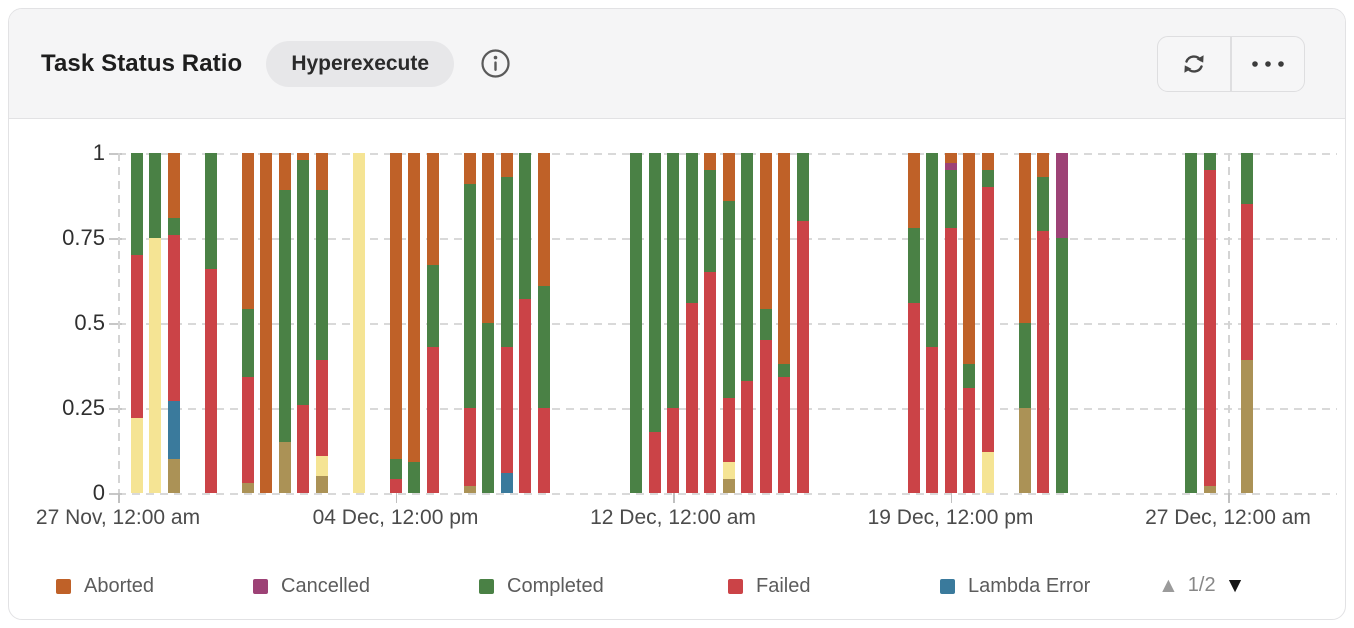  I want to click on legend-item-completed: Completed, so click(541, 586).